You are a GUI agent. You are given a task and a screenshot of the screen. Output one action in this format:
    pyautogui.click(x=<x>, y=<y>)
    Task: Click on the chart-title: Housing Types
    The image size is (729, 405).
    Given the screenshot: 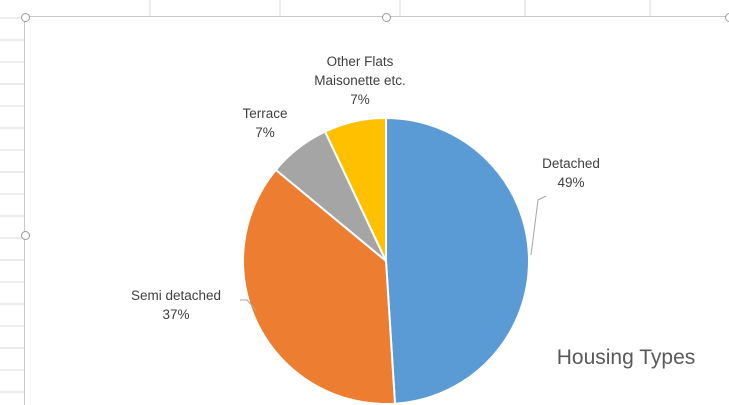 What is the action you would take?
    pyautogui.click(x=626, y=357)
    